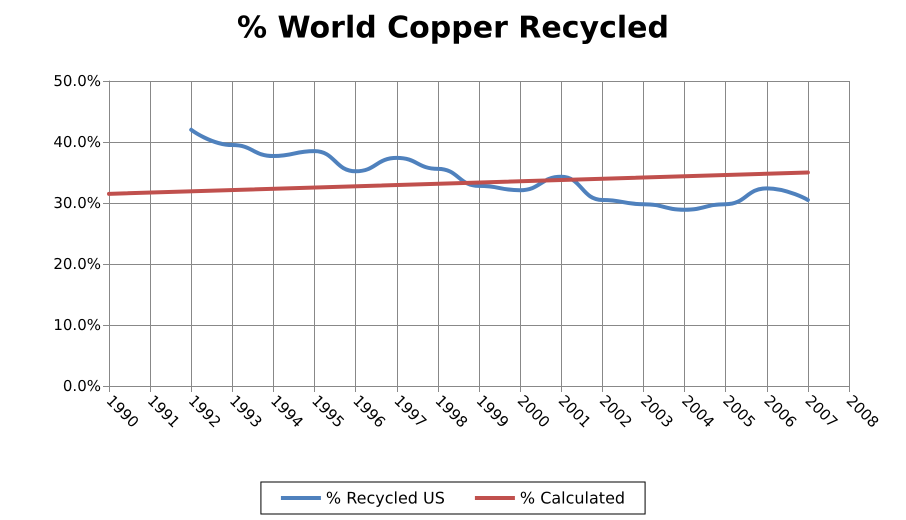 This screenshot has width=906, height=520. What do you see at coordinates (77, 264) in the screenshot?
I see `y-tick-label: 20.0%` at bounding box center [77, 264].